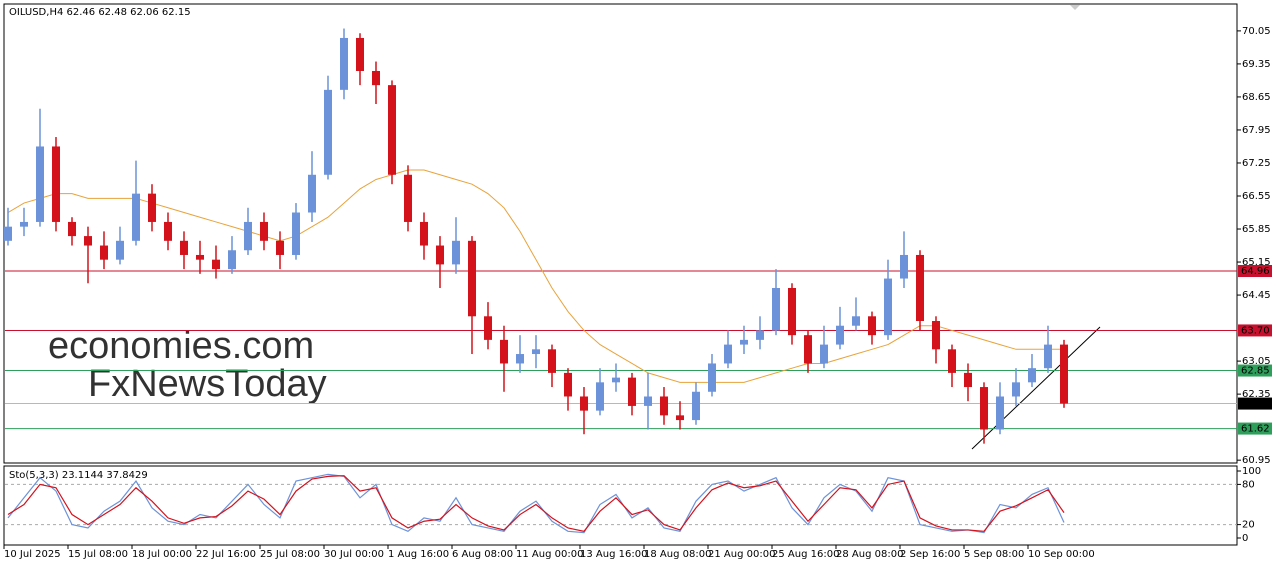  I want to click on indicator-tick-label: 80, so click(1248, 484).